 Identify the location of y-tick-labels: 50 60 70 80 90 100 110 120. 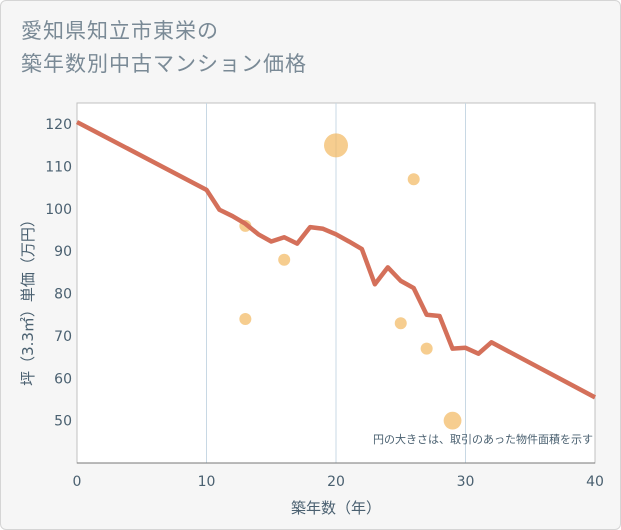
(58, 273).